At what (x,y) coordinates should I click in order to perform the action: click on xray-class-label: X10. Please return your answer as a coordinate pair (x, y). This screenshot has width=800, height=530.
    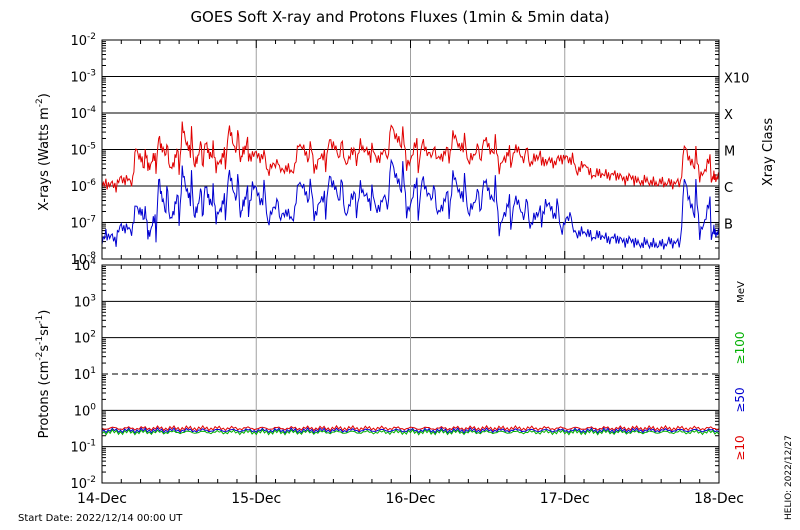
    Looking at the image, I should click on (736, 79).